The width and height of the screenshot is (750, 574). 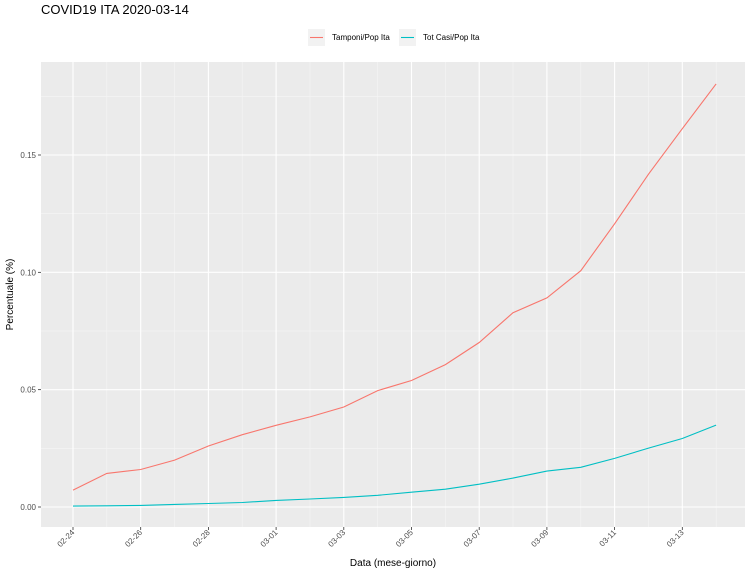 What do you see at coordinates (28, 507) in the screenshot?
I see `y-tick-label: 0.00` at bounding box center [28, 507].